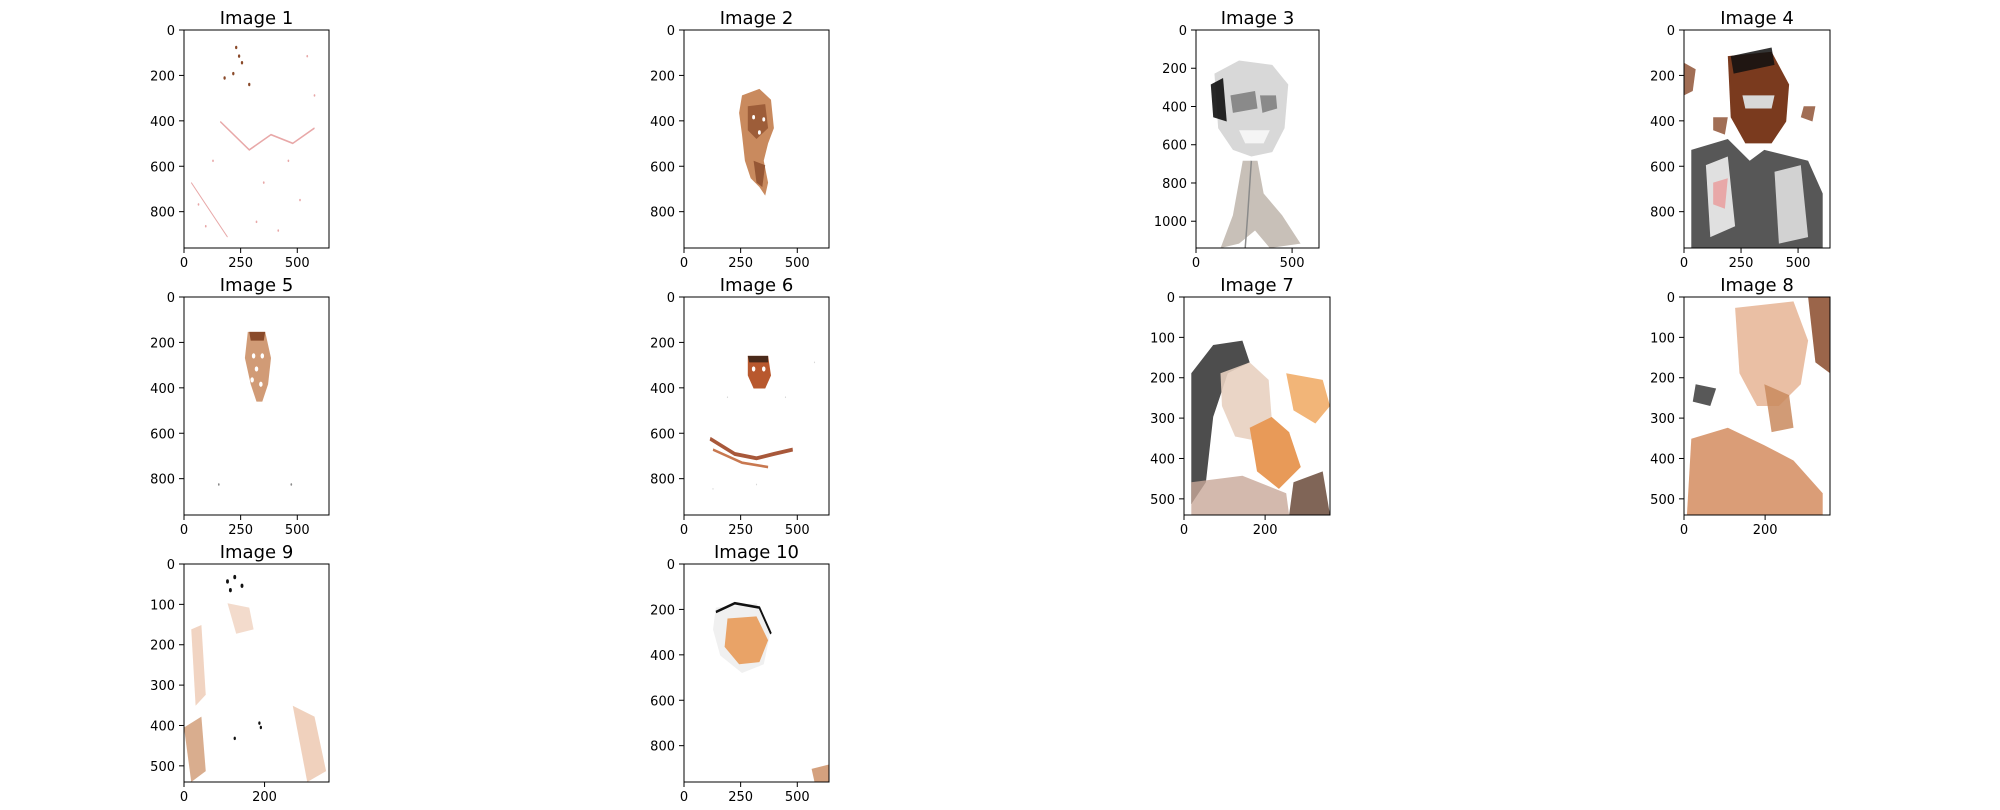 The width and height of the screenshot is (2000, 810). What do you see at coordinates (1258, 18) in the screenshot?
I see `subplot-title: Image 3` at bounding box center [1258, 18].